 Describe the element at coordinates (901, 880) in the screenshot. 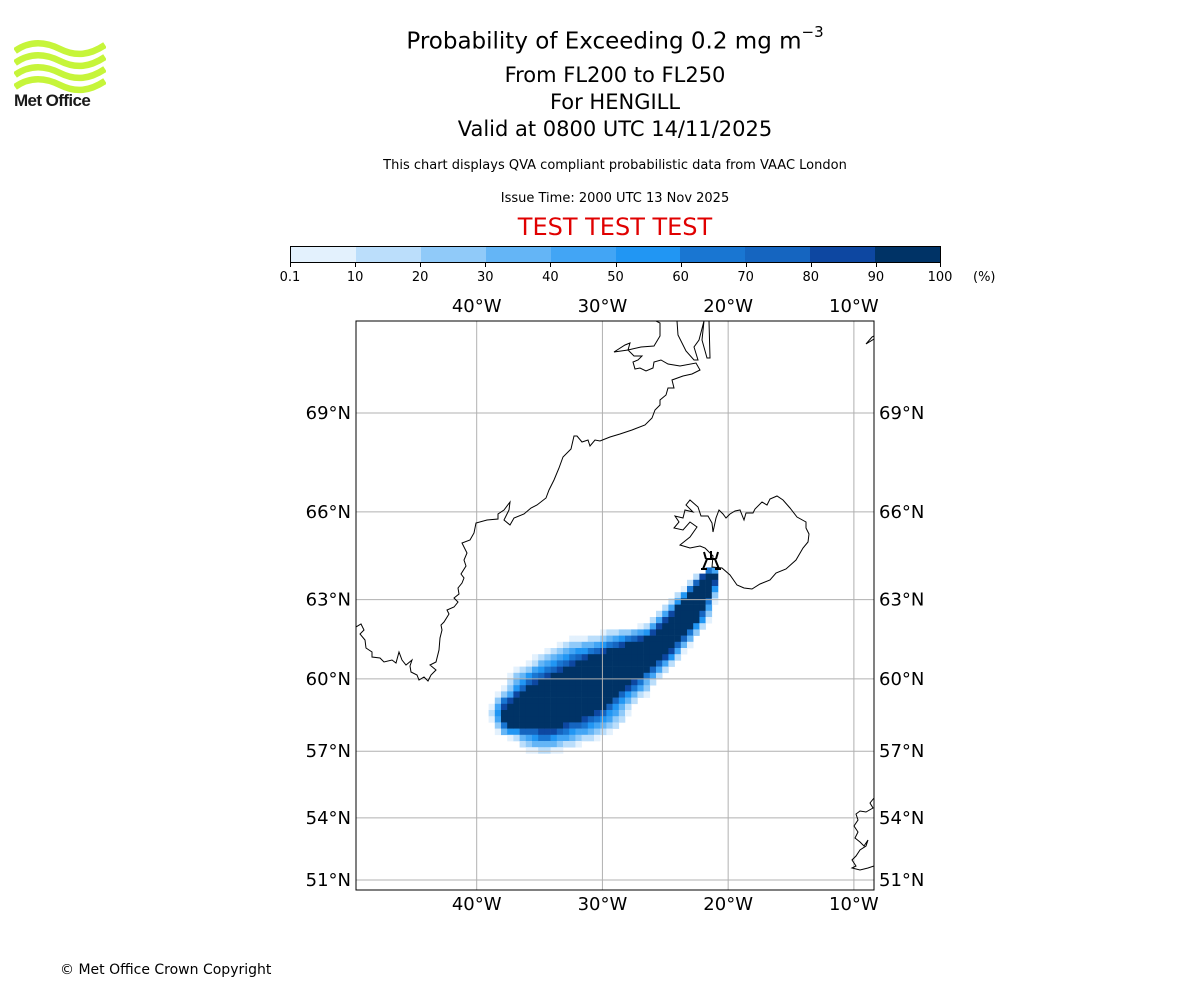

I see `y-tick-label: 51°N` at that location.